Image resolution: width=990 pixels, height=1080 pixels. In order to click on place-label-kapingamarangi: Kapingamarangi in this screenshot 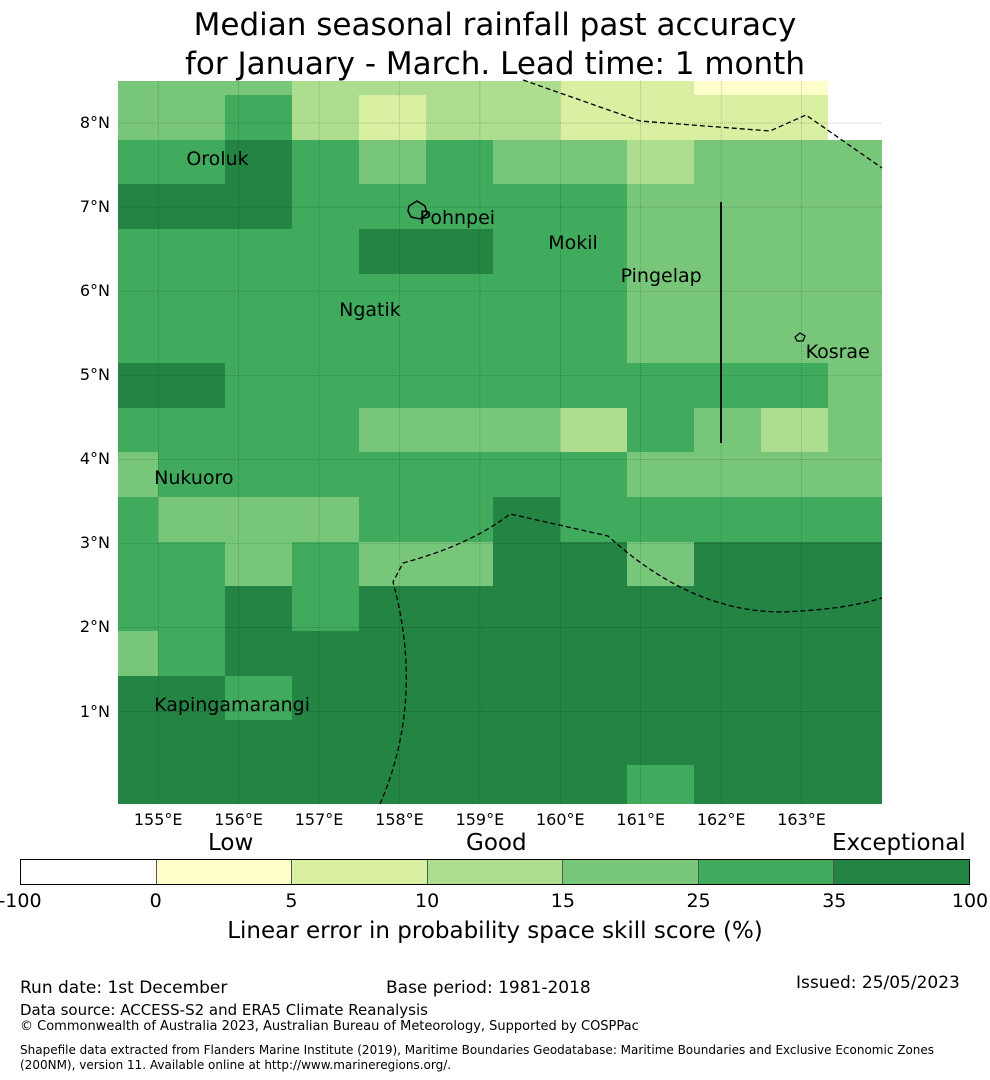, I will do `click(232, 705)`.